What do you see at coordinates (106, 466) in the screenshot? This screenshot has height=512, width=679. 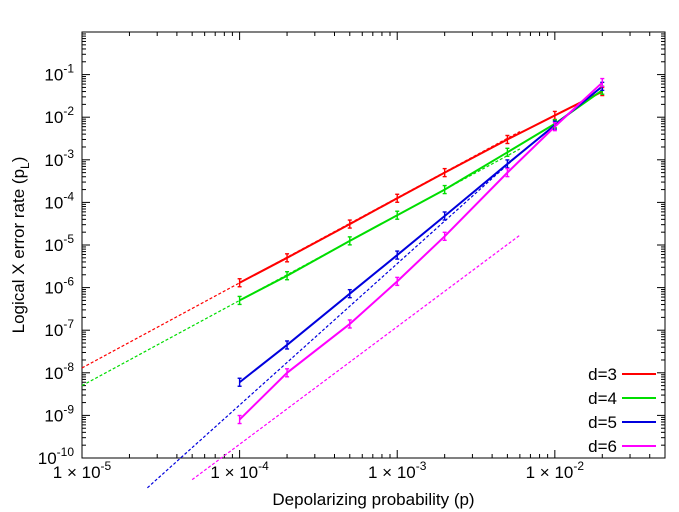 I see `x-tick-label-exponent: -5` at bounding box center [106, 466].